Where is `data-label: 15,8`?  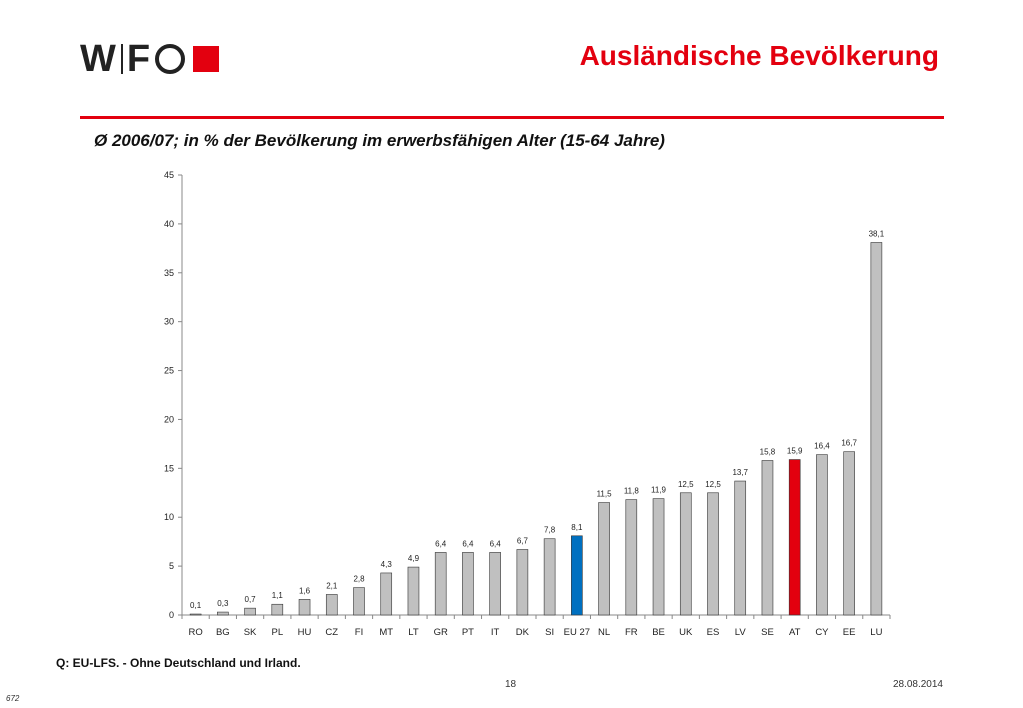 data-label: 15,8 is located at coordinates (768, 452).